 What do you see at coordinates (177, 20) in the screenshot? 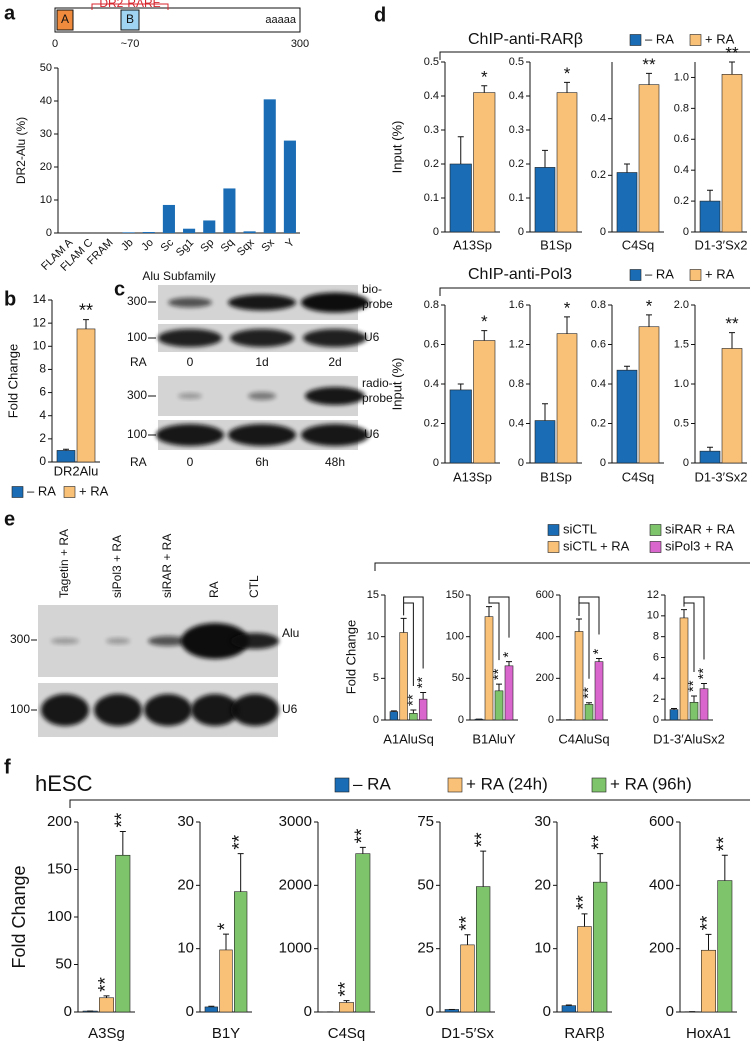
I see `transcript-box` at bounding box center [177, 20].